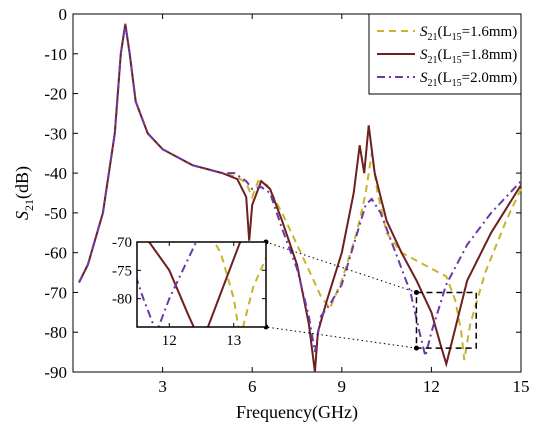 The image size is (550, 436). What do you see at coordinates (55, 54) in the screenshot?
I see `y-tick-label: -10` at bounding box center [55, 54].